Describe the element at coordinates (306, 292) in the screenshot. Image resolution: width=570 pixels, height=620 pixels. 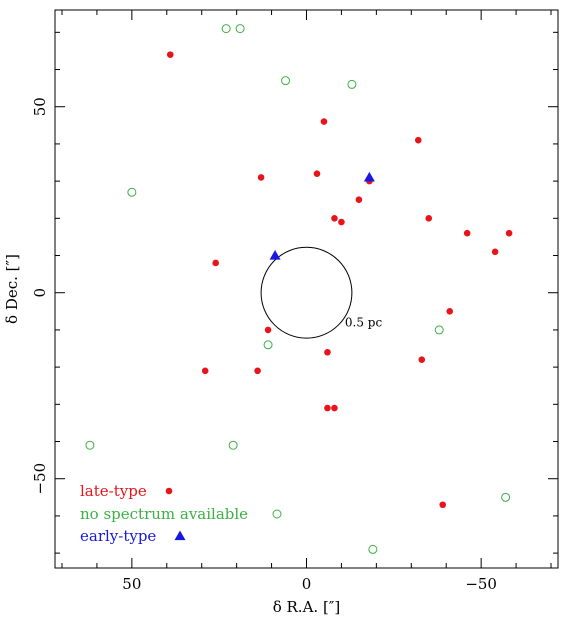
I see `scale-circle` at that location.